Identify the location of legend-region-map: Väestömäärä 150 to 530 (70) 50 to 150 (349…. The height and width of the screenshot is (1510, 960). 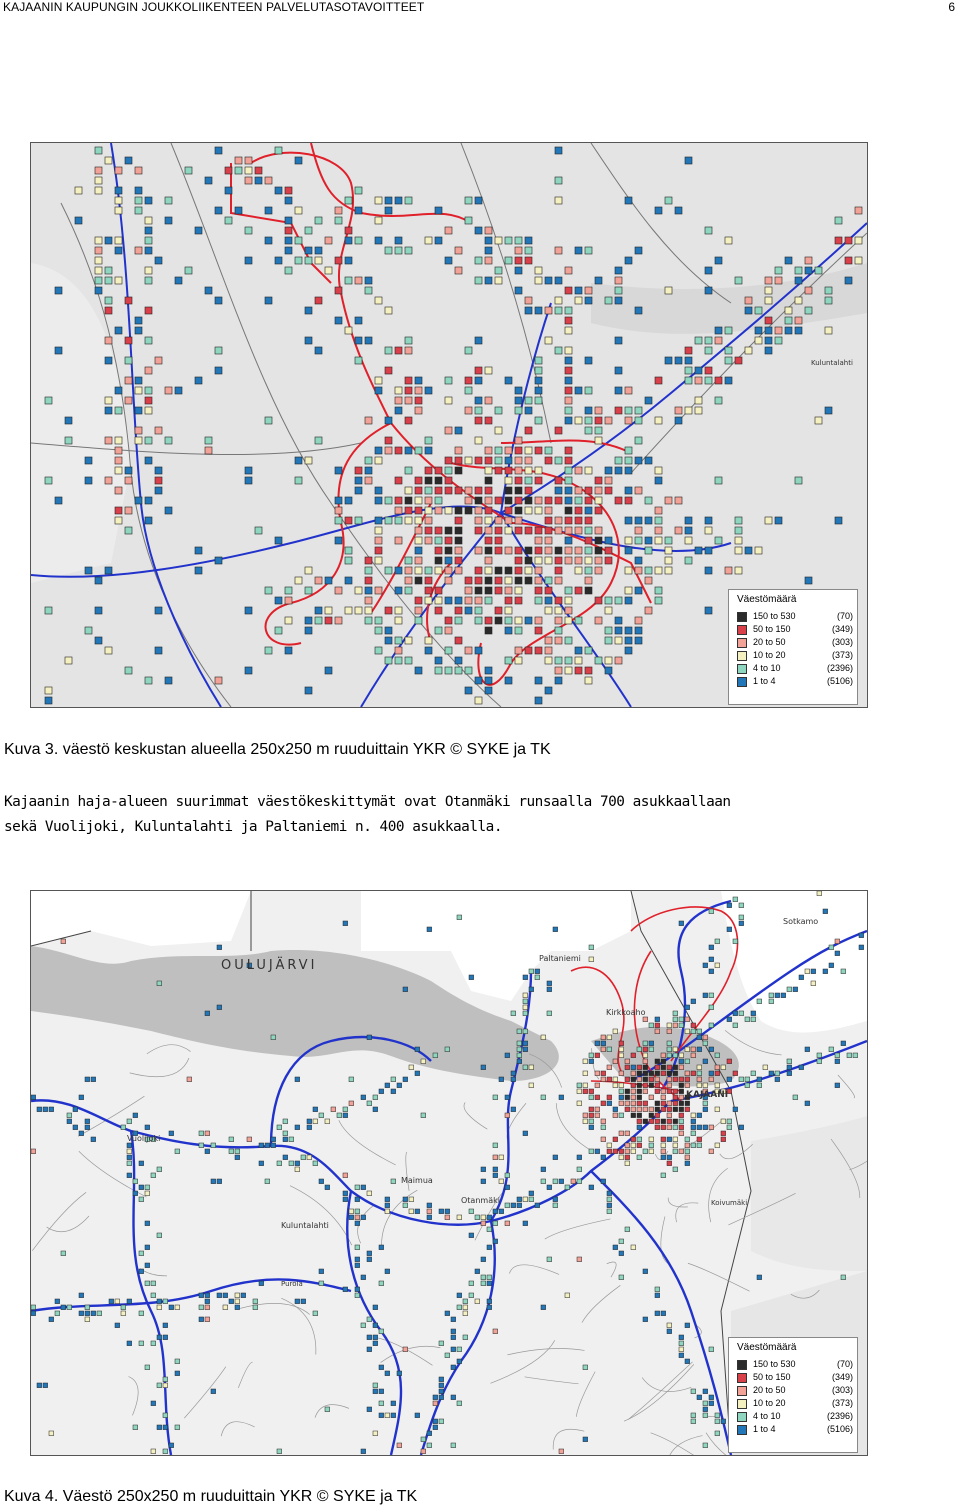
(793, 1395).